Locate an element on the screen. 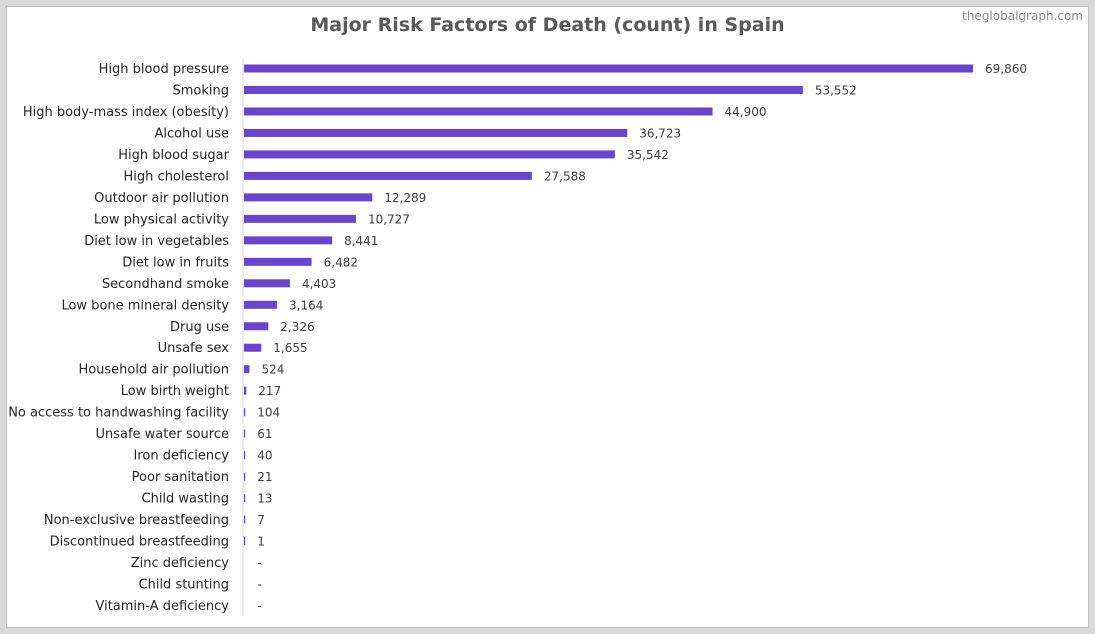  value-label: 217 is located at coordinates (269, 391).